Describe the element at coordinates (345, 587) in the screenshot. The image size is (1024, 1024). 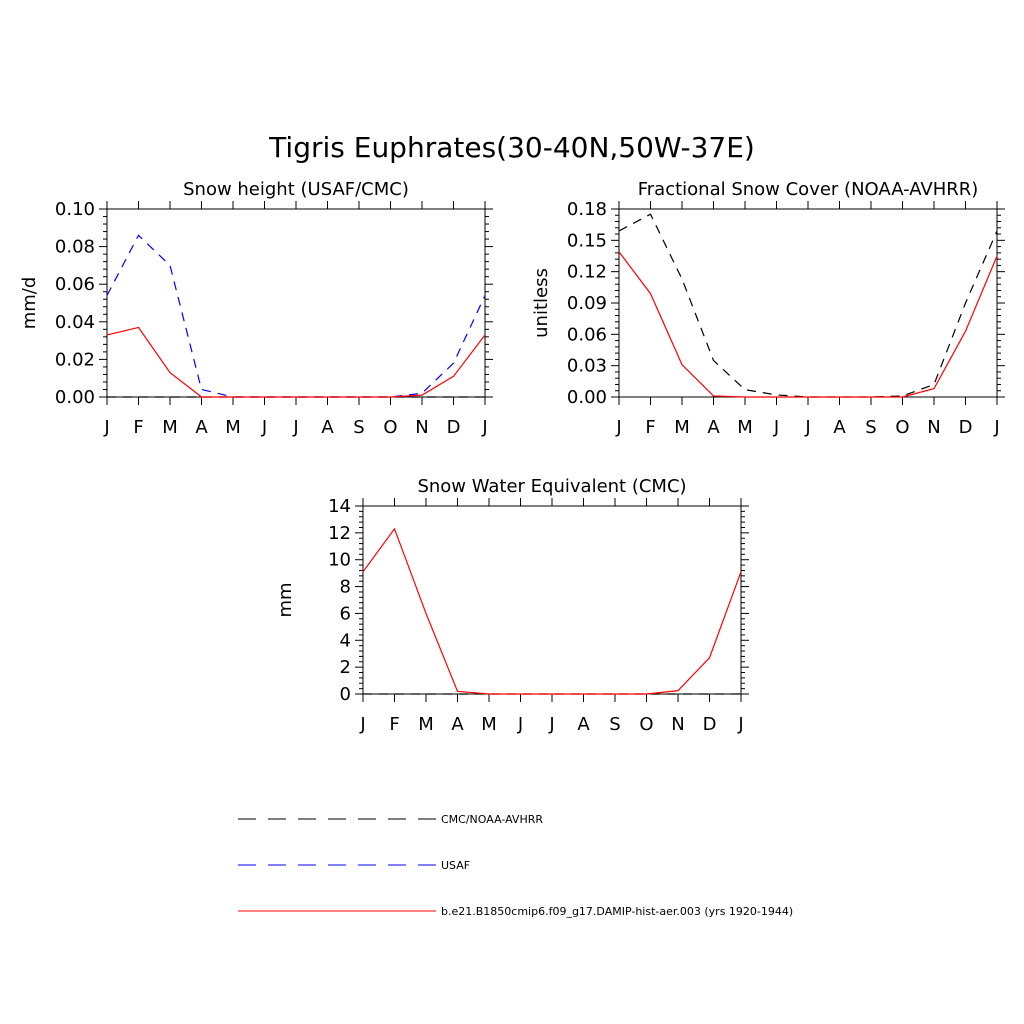
I see `y-tick-label: 8` at that location.